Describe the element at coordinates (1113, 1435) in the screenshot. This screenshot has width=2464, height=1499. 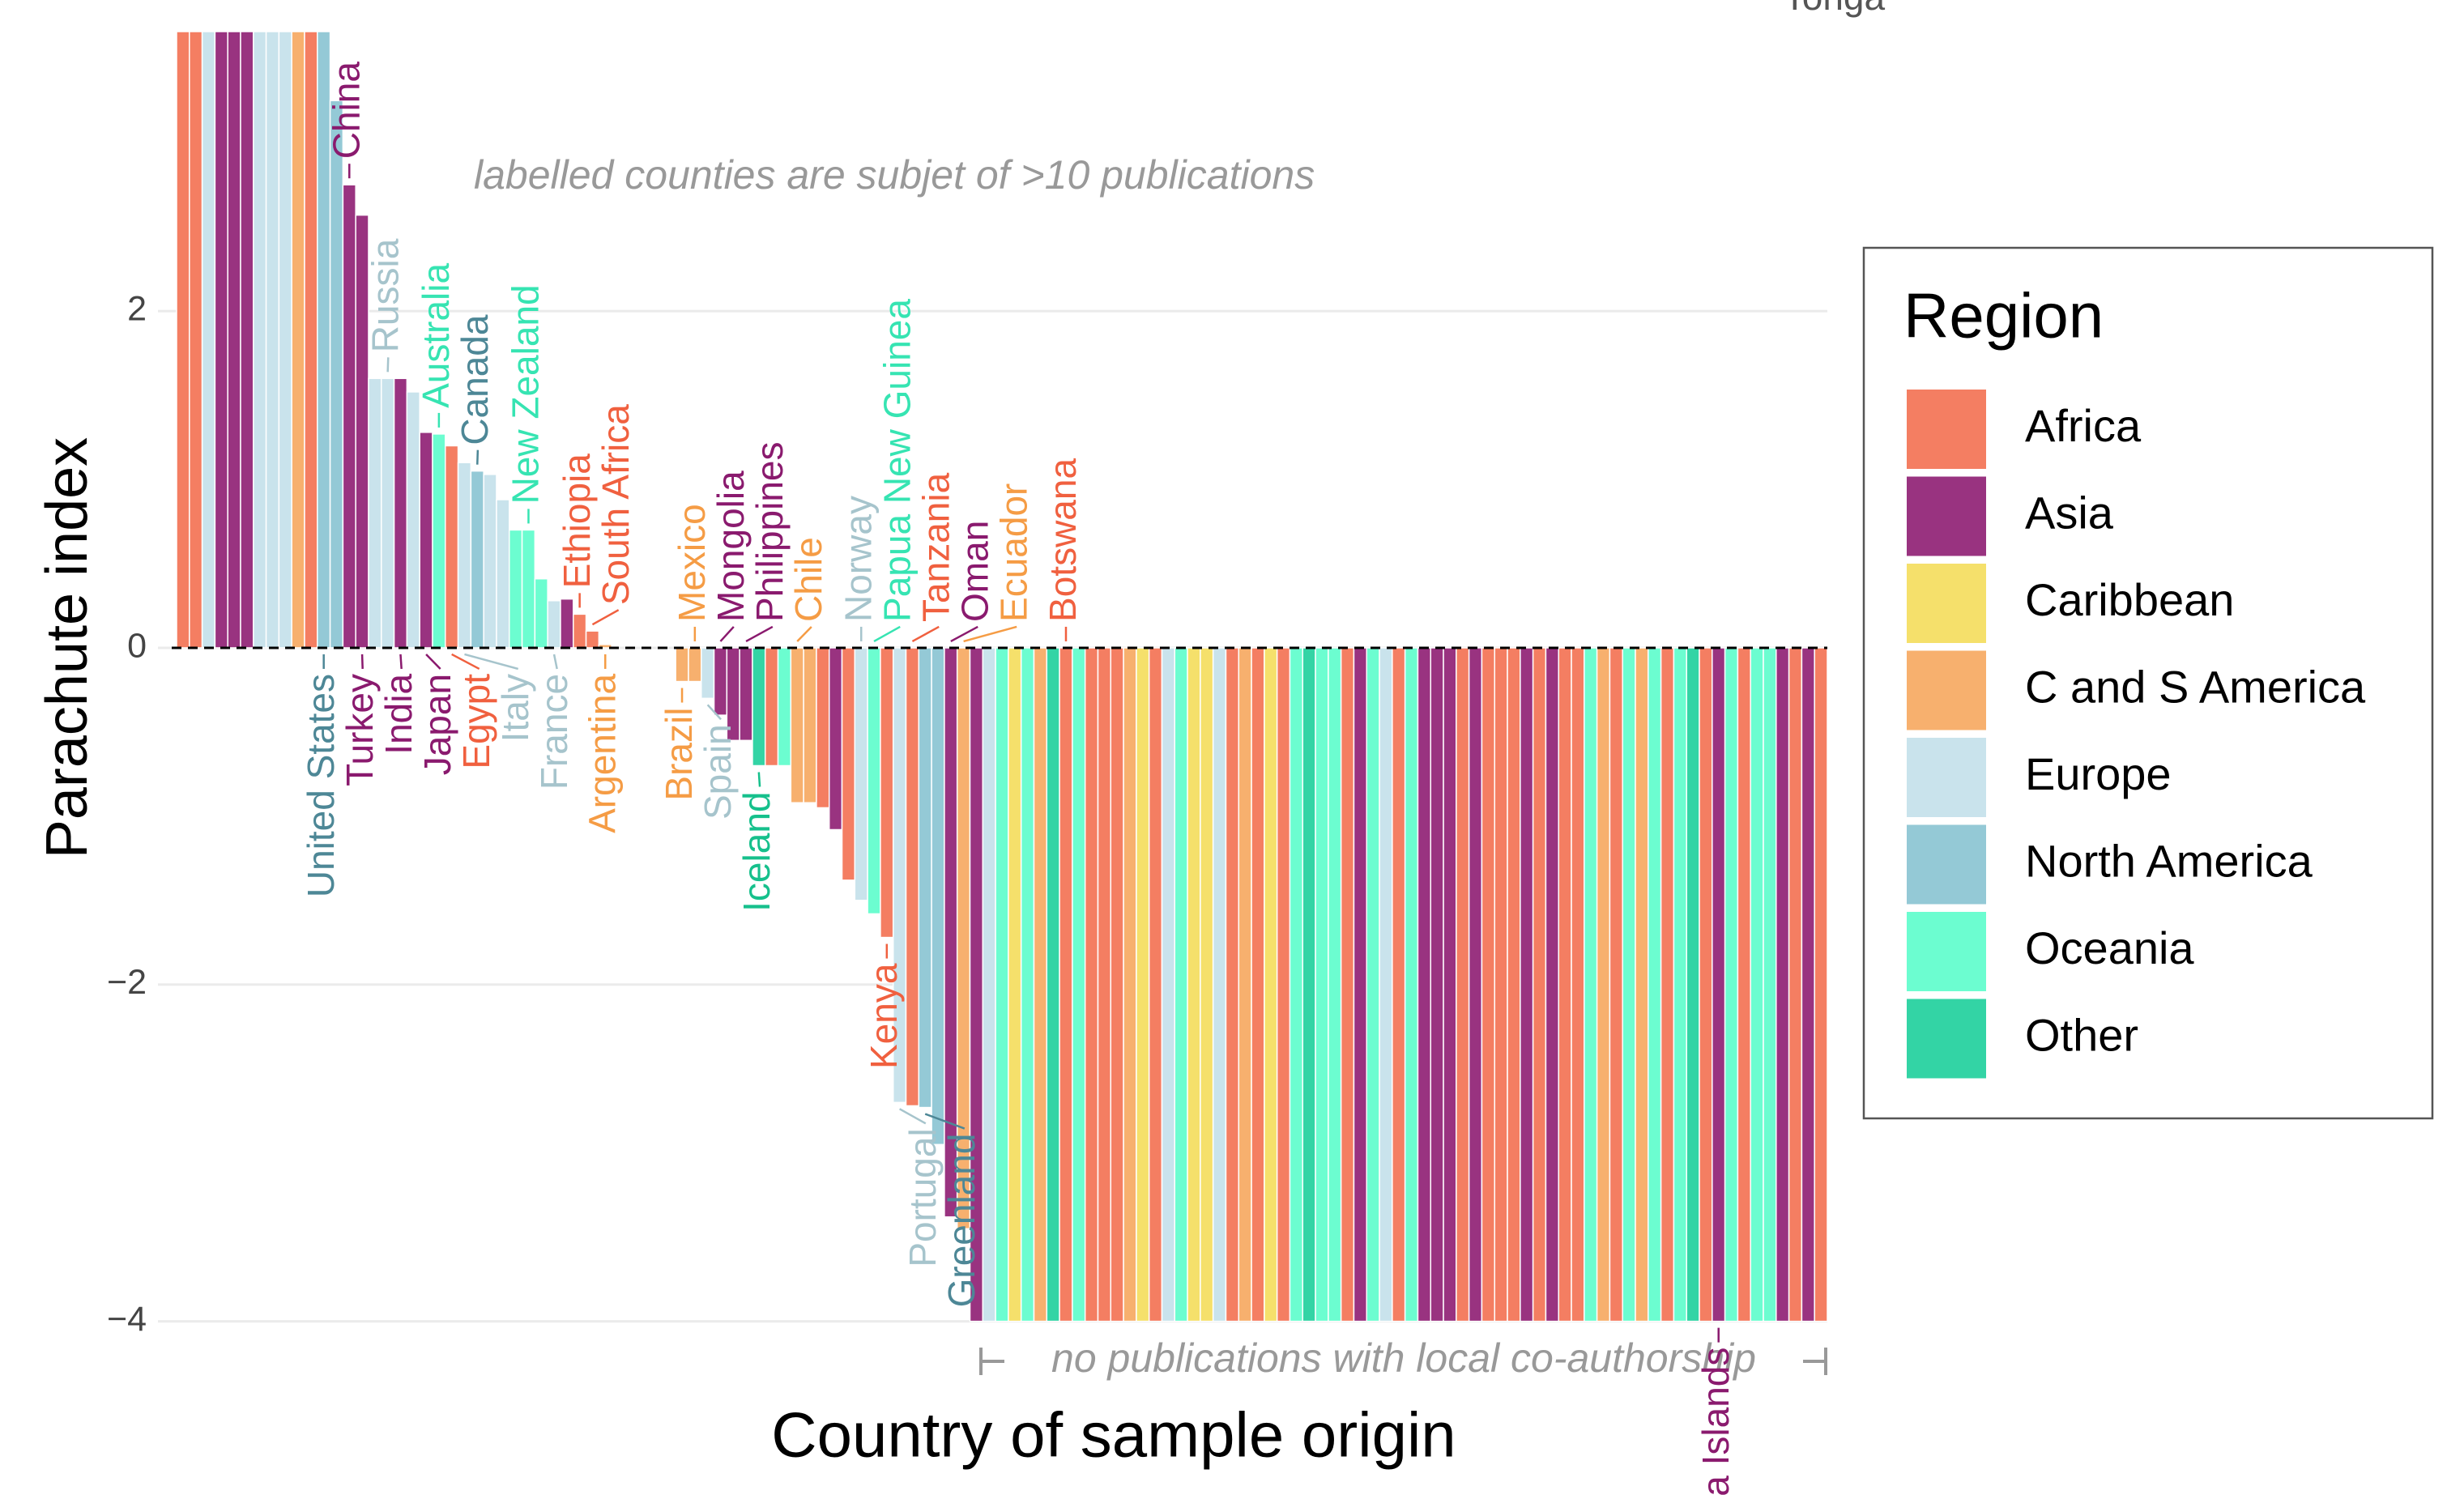
I see `x-axis-title: Country of sample origin` at that location.